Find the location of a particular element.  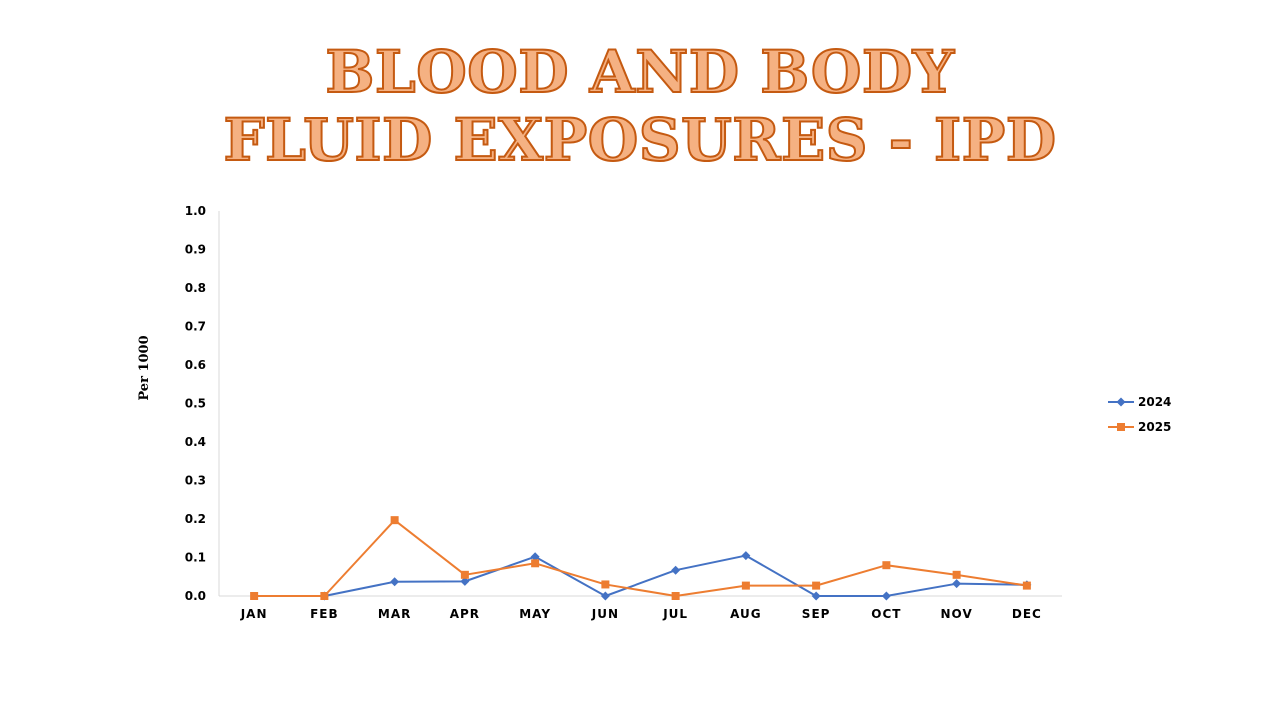

legend-item-2025: 2025 is located at coordinates (1139, 427).